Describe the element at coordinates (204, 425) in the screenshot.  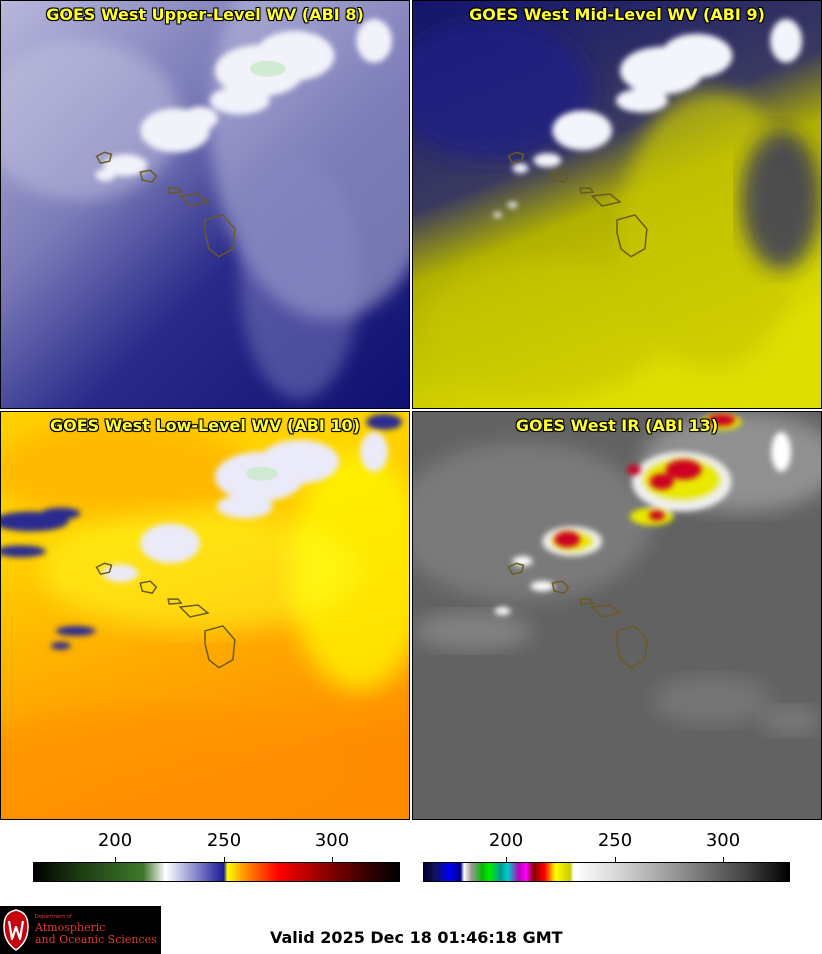
I see `panel-title: GOES West Low-Level WV (ABI 10)` at that location.